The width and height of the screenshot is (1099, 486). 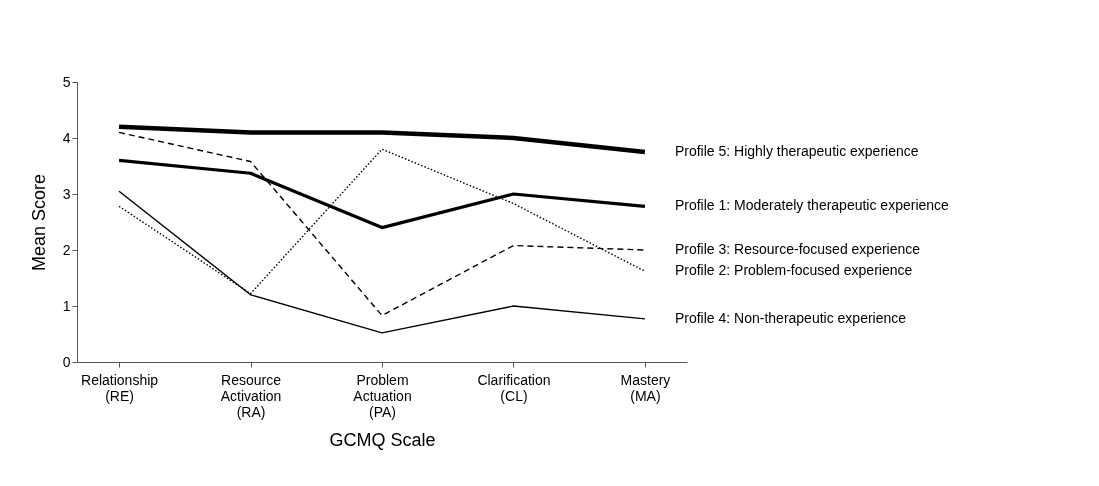 I want to click on y-tick-label: 1, so click(x=66, y=305).